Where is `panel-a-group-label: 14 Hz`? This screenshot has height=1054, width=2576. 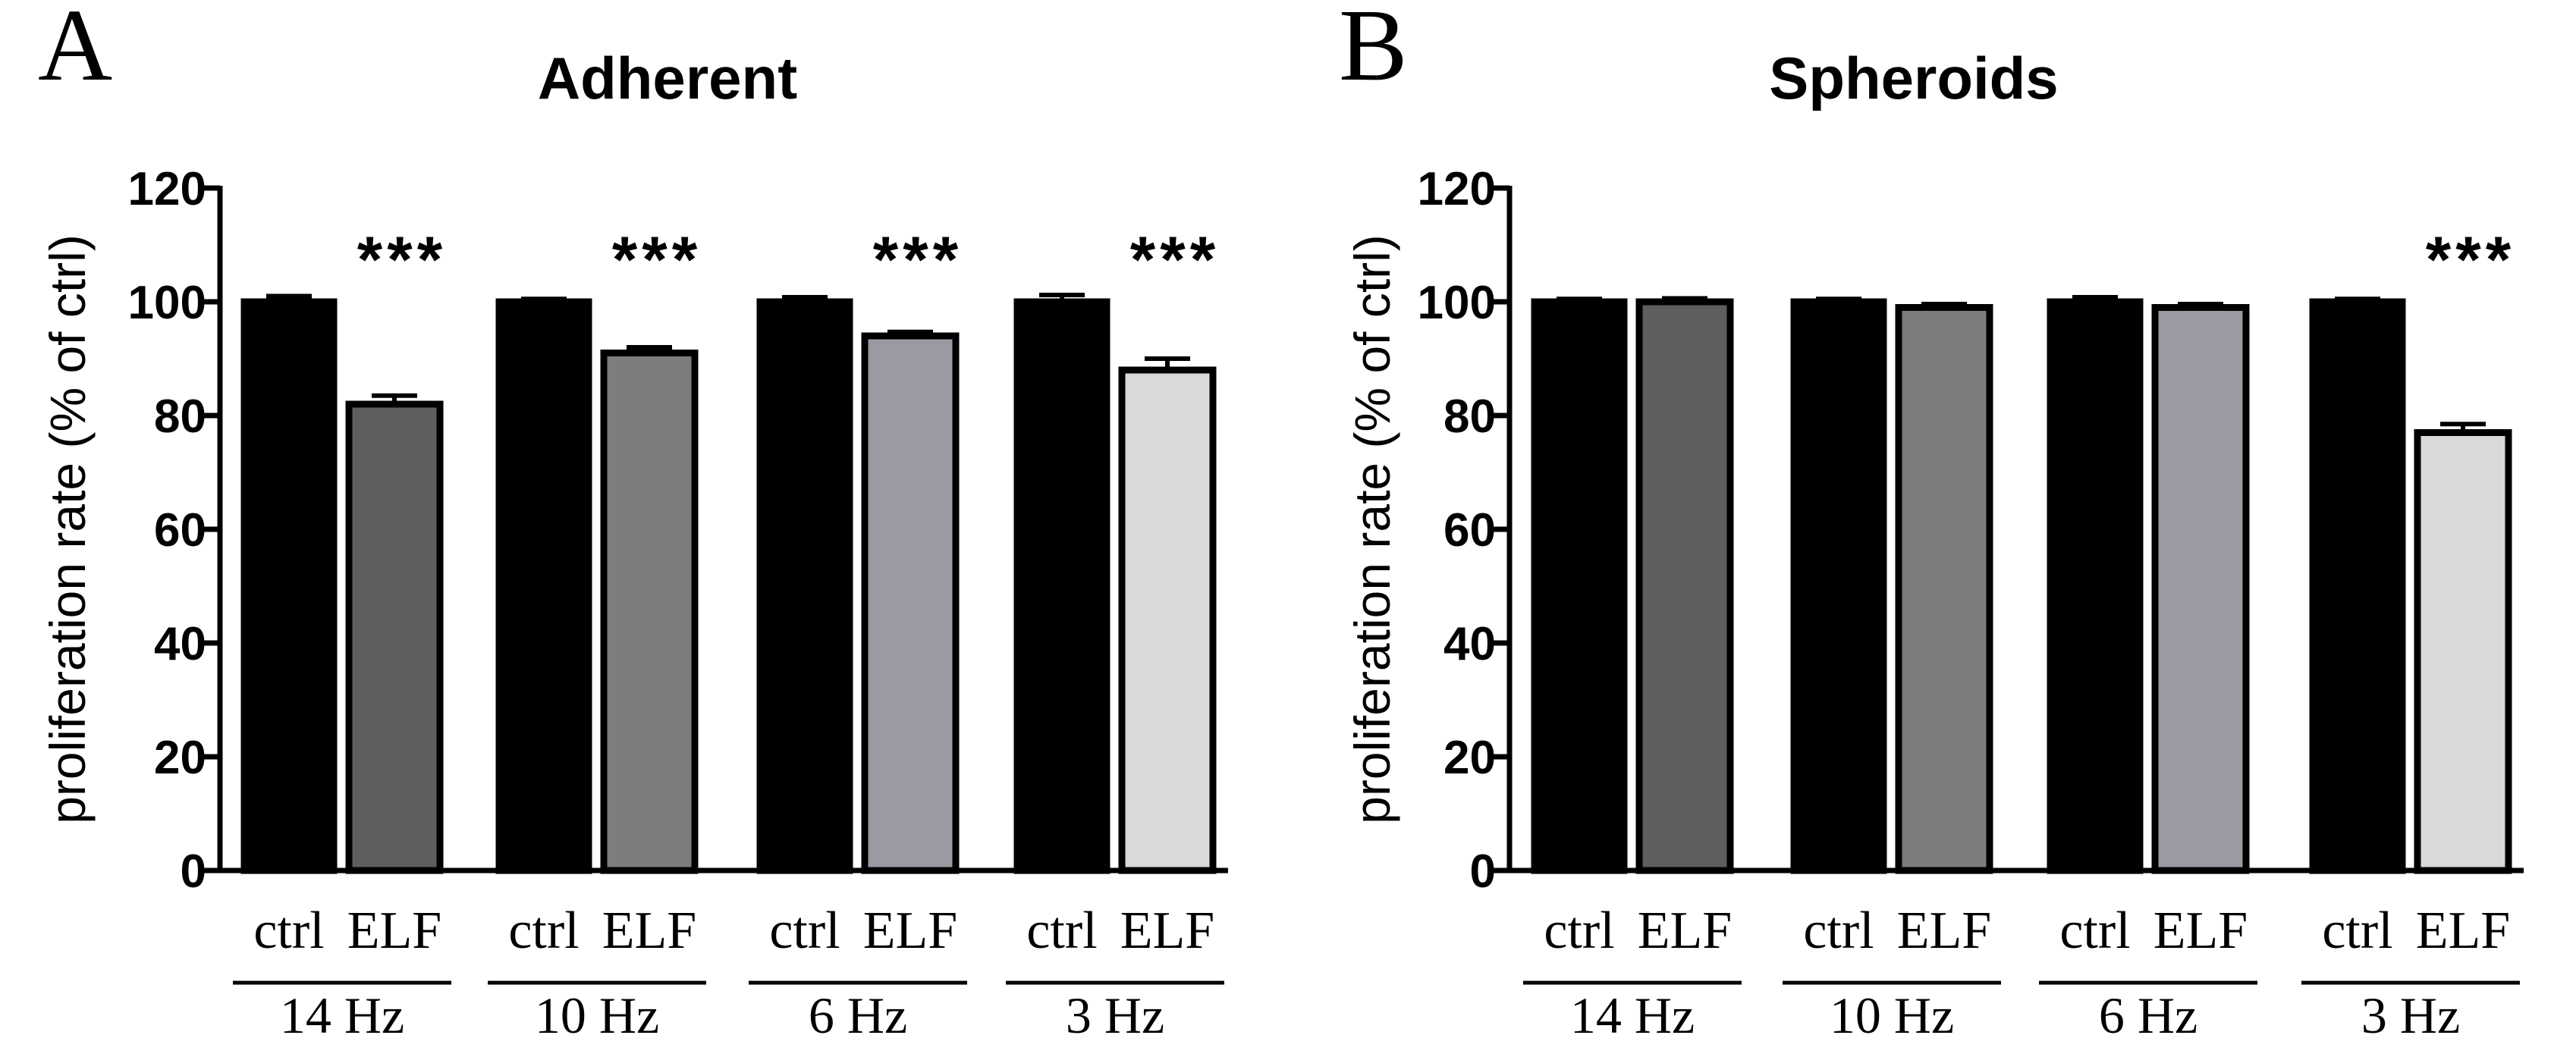
panel-a-group-label: 14 Hz is located at coordinates (342, 1015).